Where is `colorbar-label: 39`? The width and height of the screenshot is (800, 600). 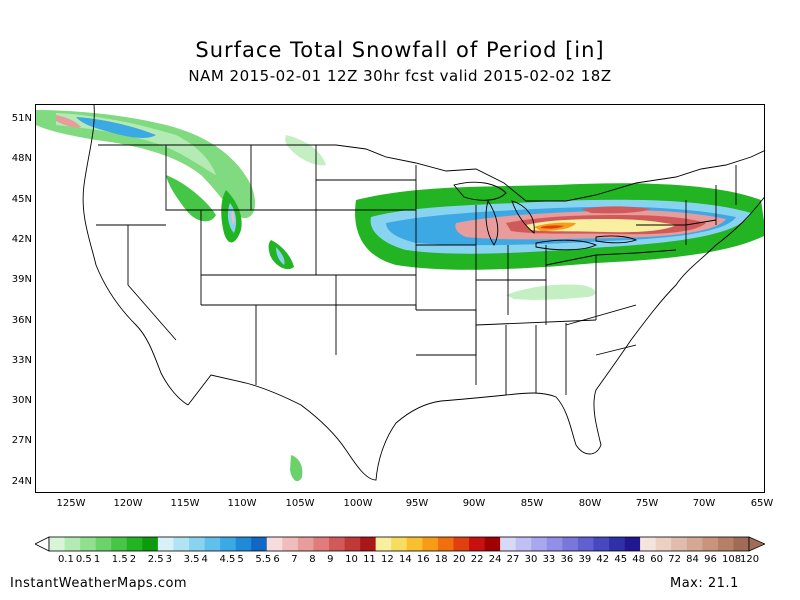
colorbar-label: 39 is located at coordinates (585, 559).